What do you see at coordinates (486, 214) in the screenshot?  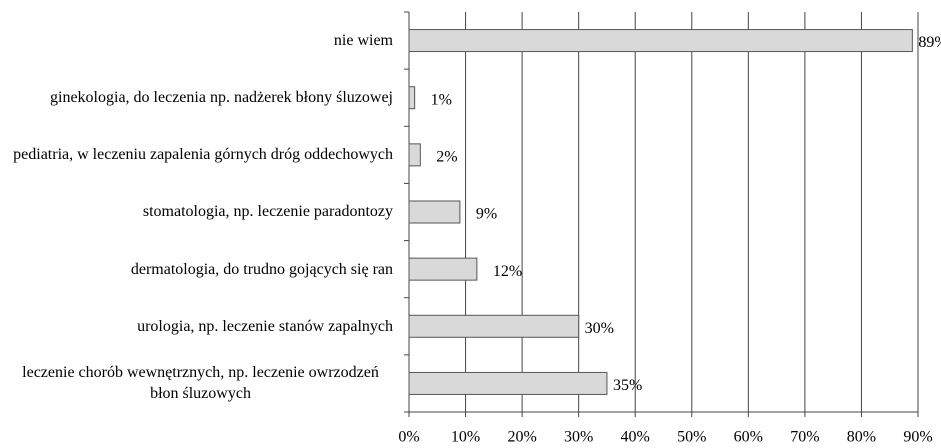 I see `value-label: 9%` at bounding box center [486, 214].